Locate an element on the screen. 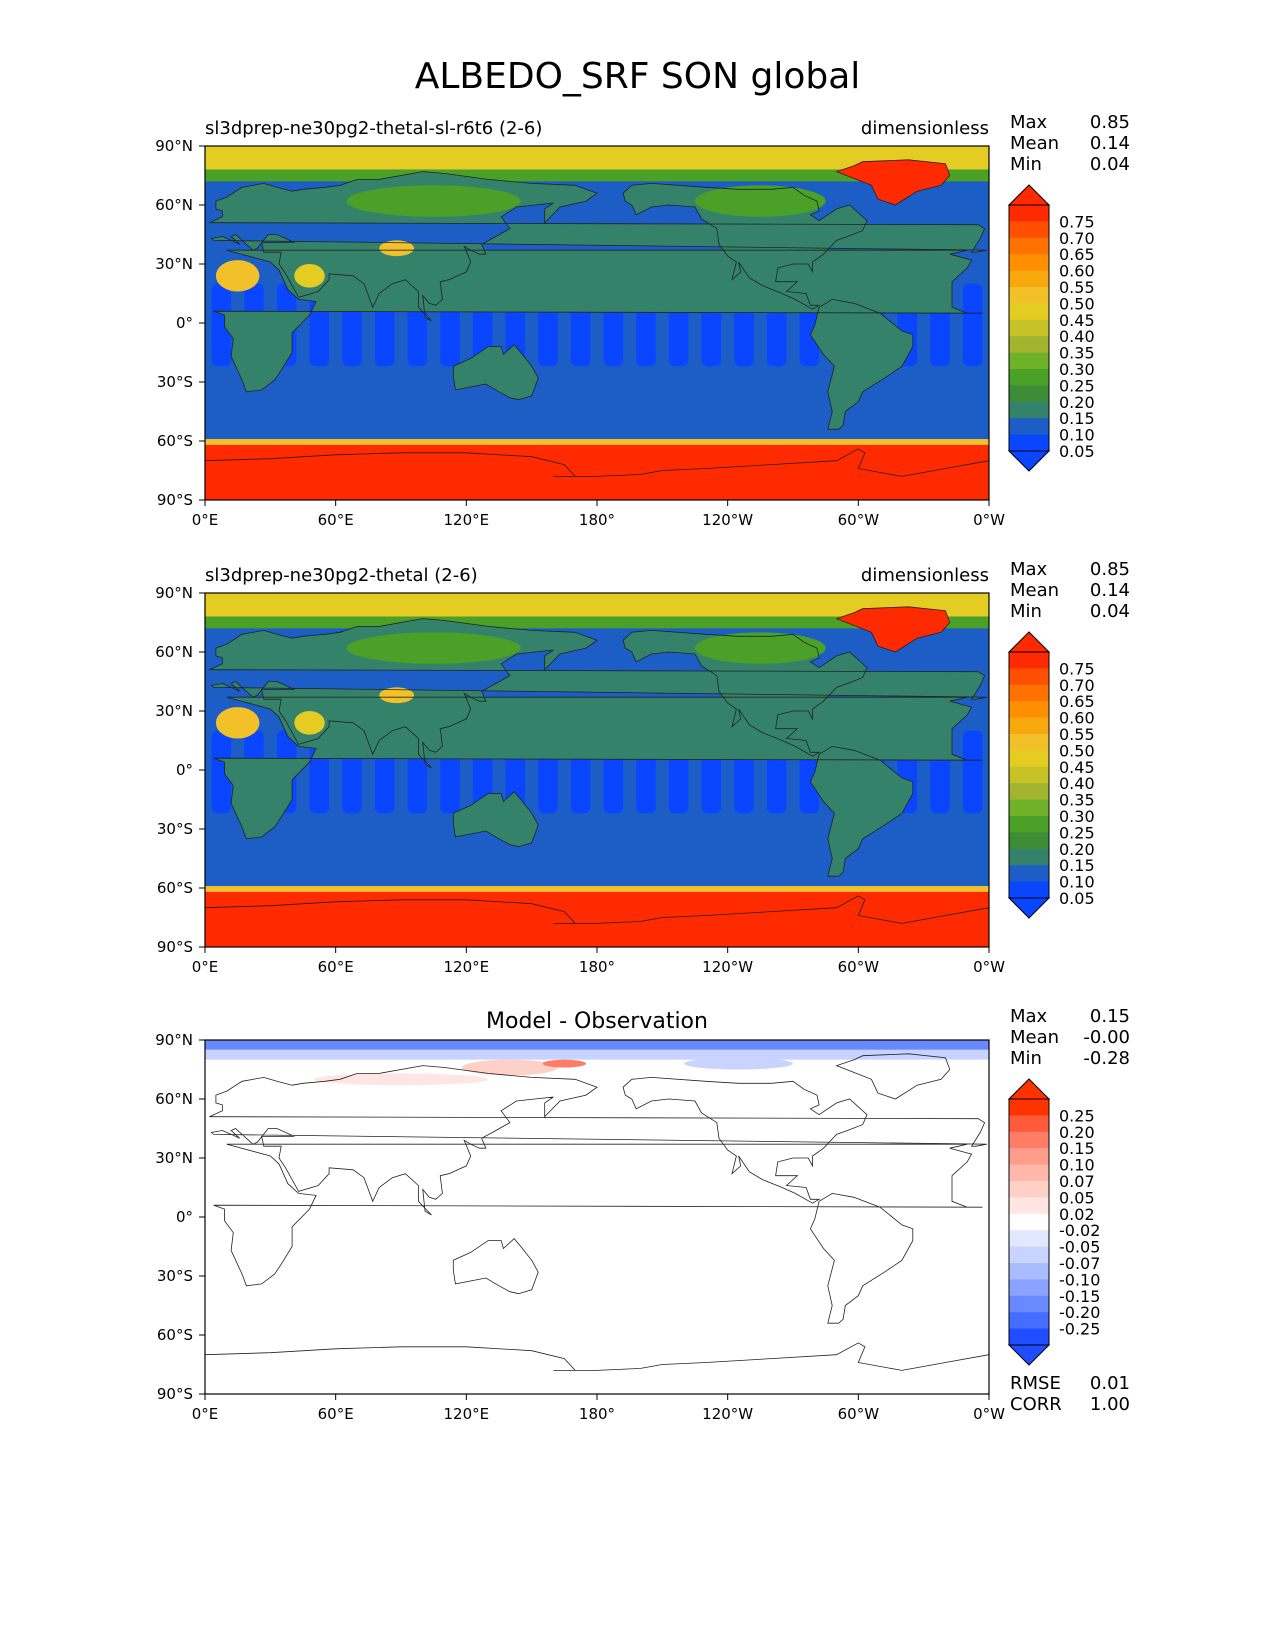  arabia-high-albedo is located at coordinates (309, 276).